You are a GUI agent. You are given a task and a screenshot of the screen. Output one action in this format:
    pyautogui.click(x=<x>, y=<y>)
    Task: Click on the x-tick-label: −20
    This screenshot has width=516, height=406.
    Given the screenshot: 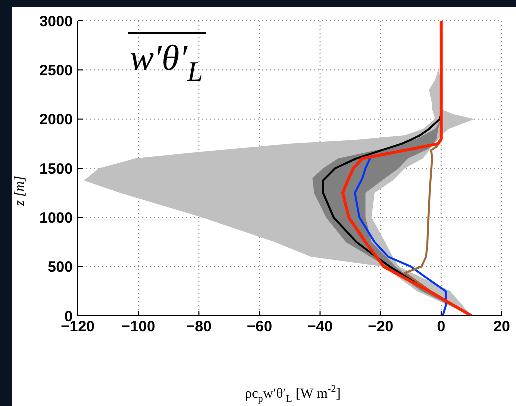 What is the action you would take?
    pyautogui.click(x=381, y=327)
    